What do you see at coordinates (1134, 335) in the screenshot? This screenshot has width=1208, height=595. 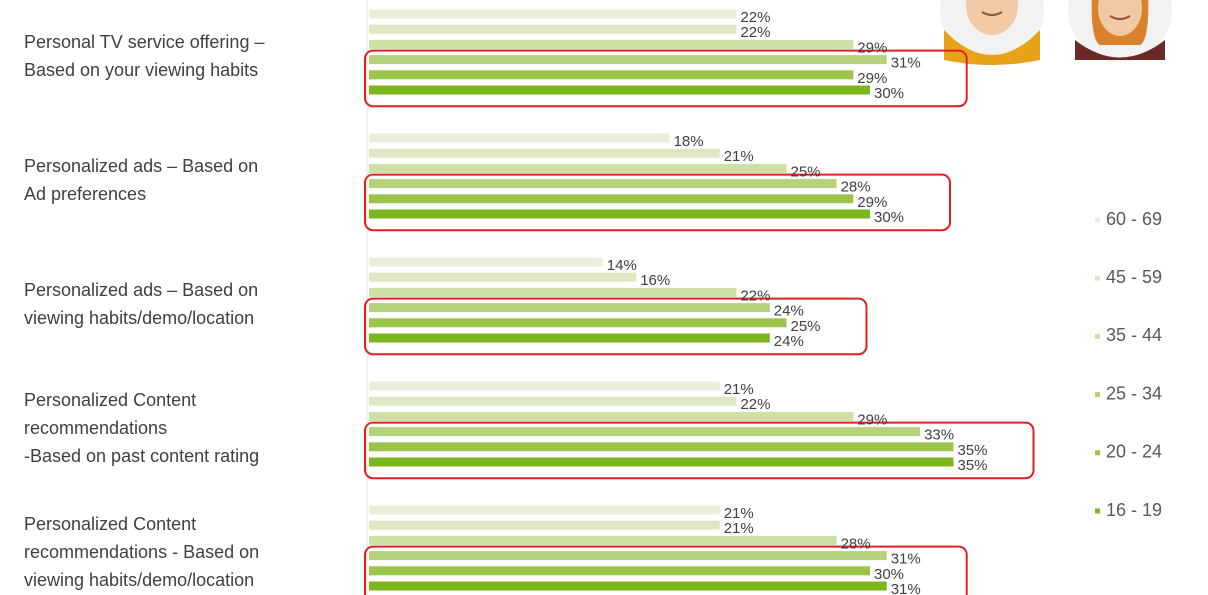 I see `legend-label: 35 - 44` at bounding box center [1134, 335].